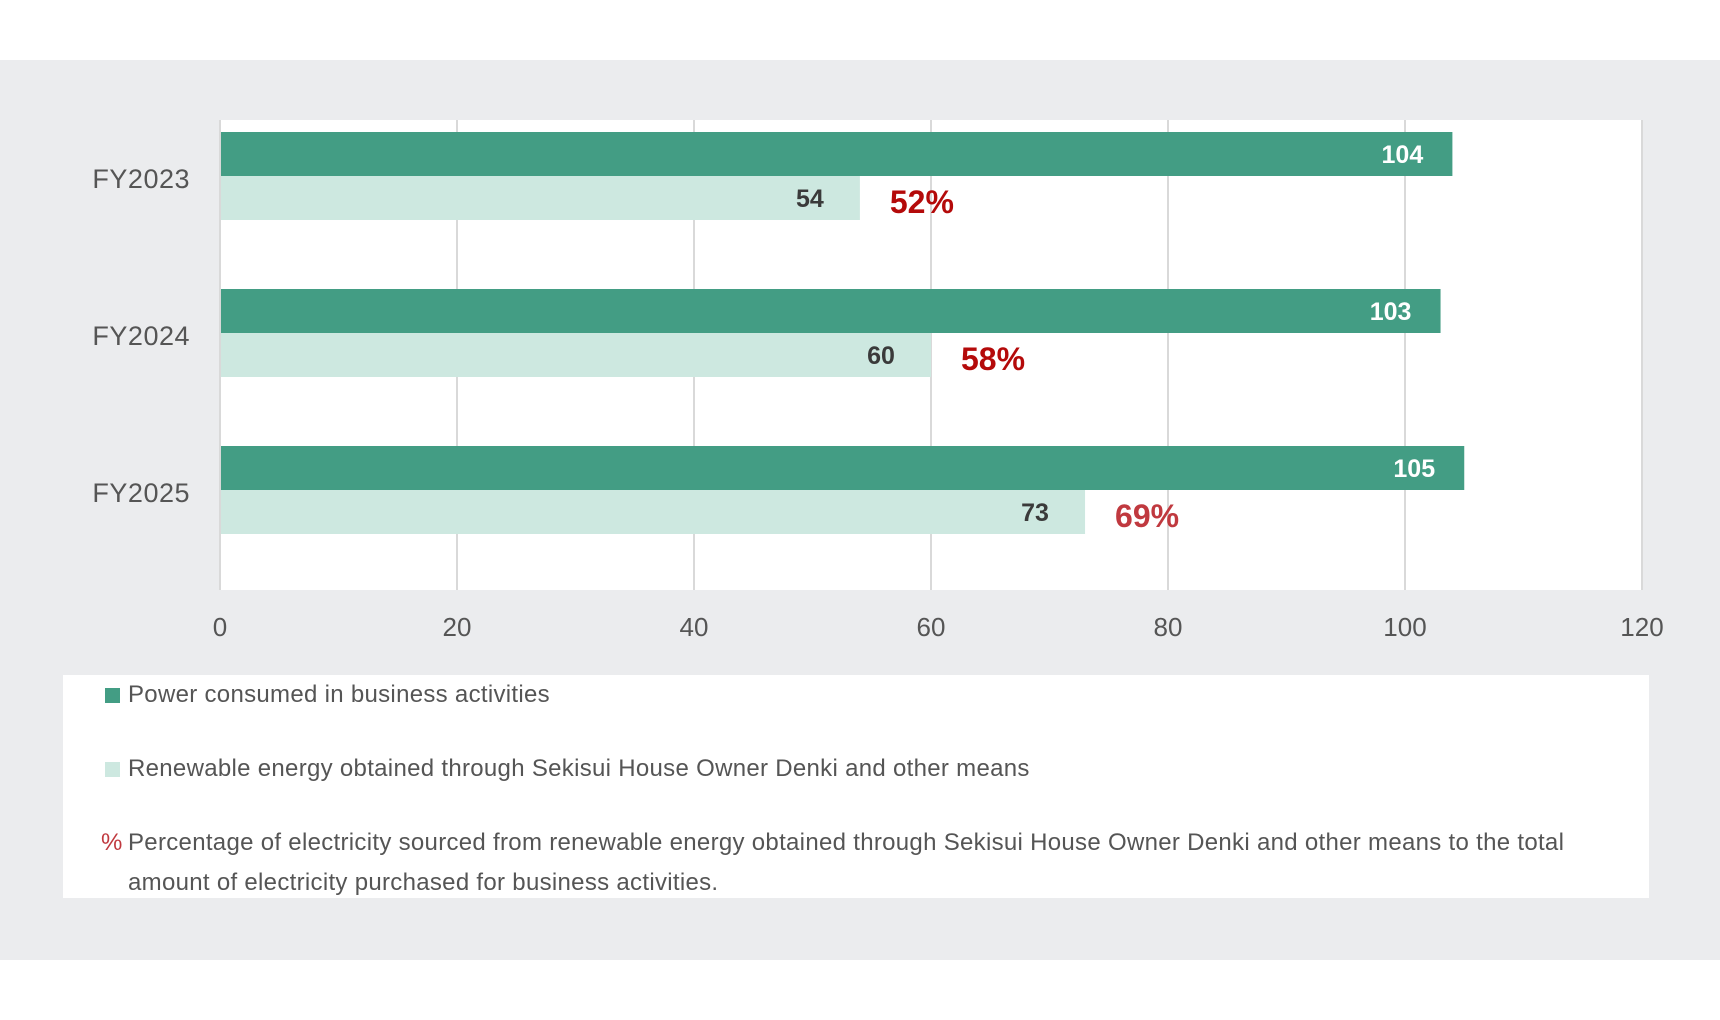 This screenshot has height=1020, width=1720. Describe the element at coordinates (1641, 627) in the screenshot. I see `x-tick-label: 120` at that location.